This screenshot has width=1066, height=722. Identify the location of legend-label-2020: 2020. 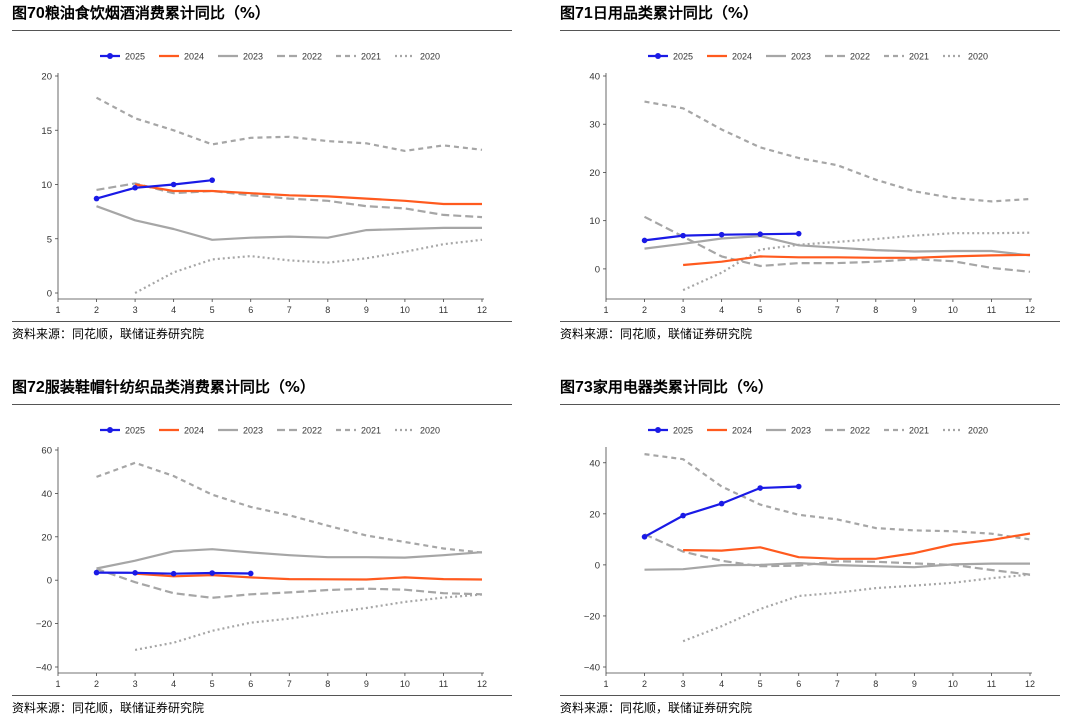
(978, 431).